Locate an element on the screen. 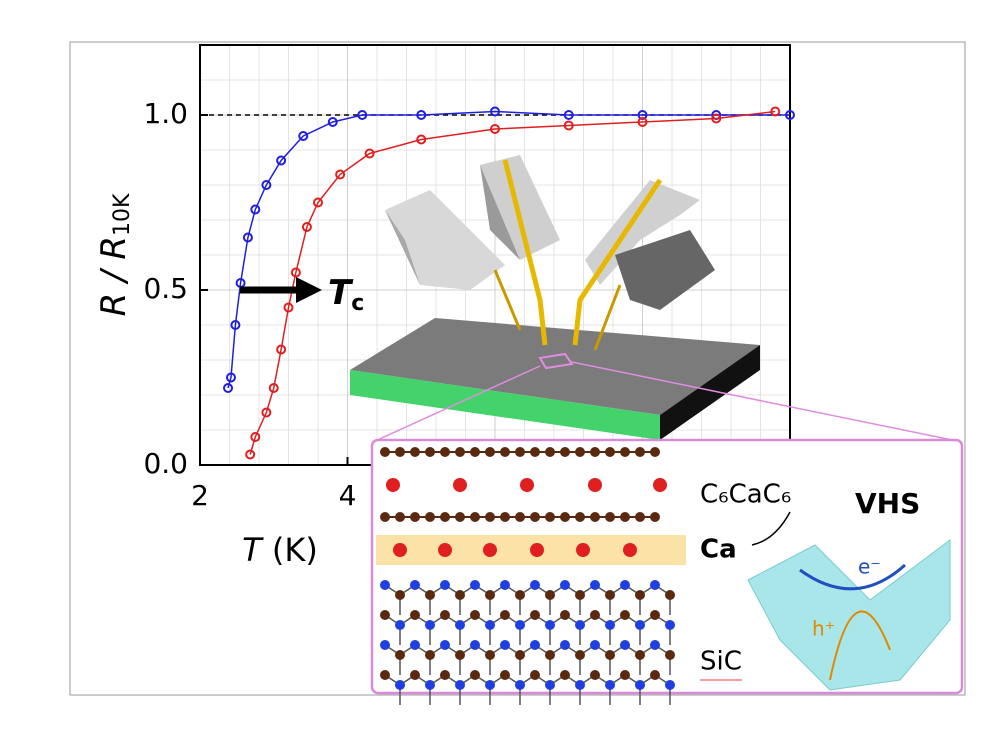 The width and height of the screenshot is (1000, 734). tc-label: Tc is located at coordinates (346, 295).